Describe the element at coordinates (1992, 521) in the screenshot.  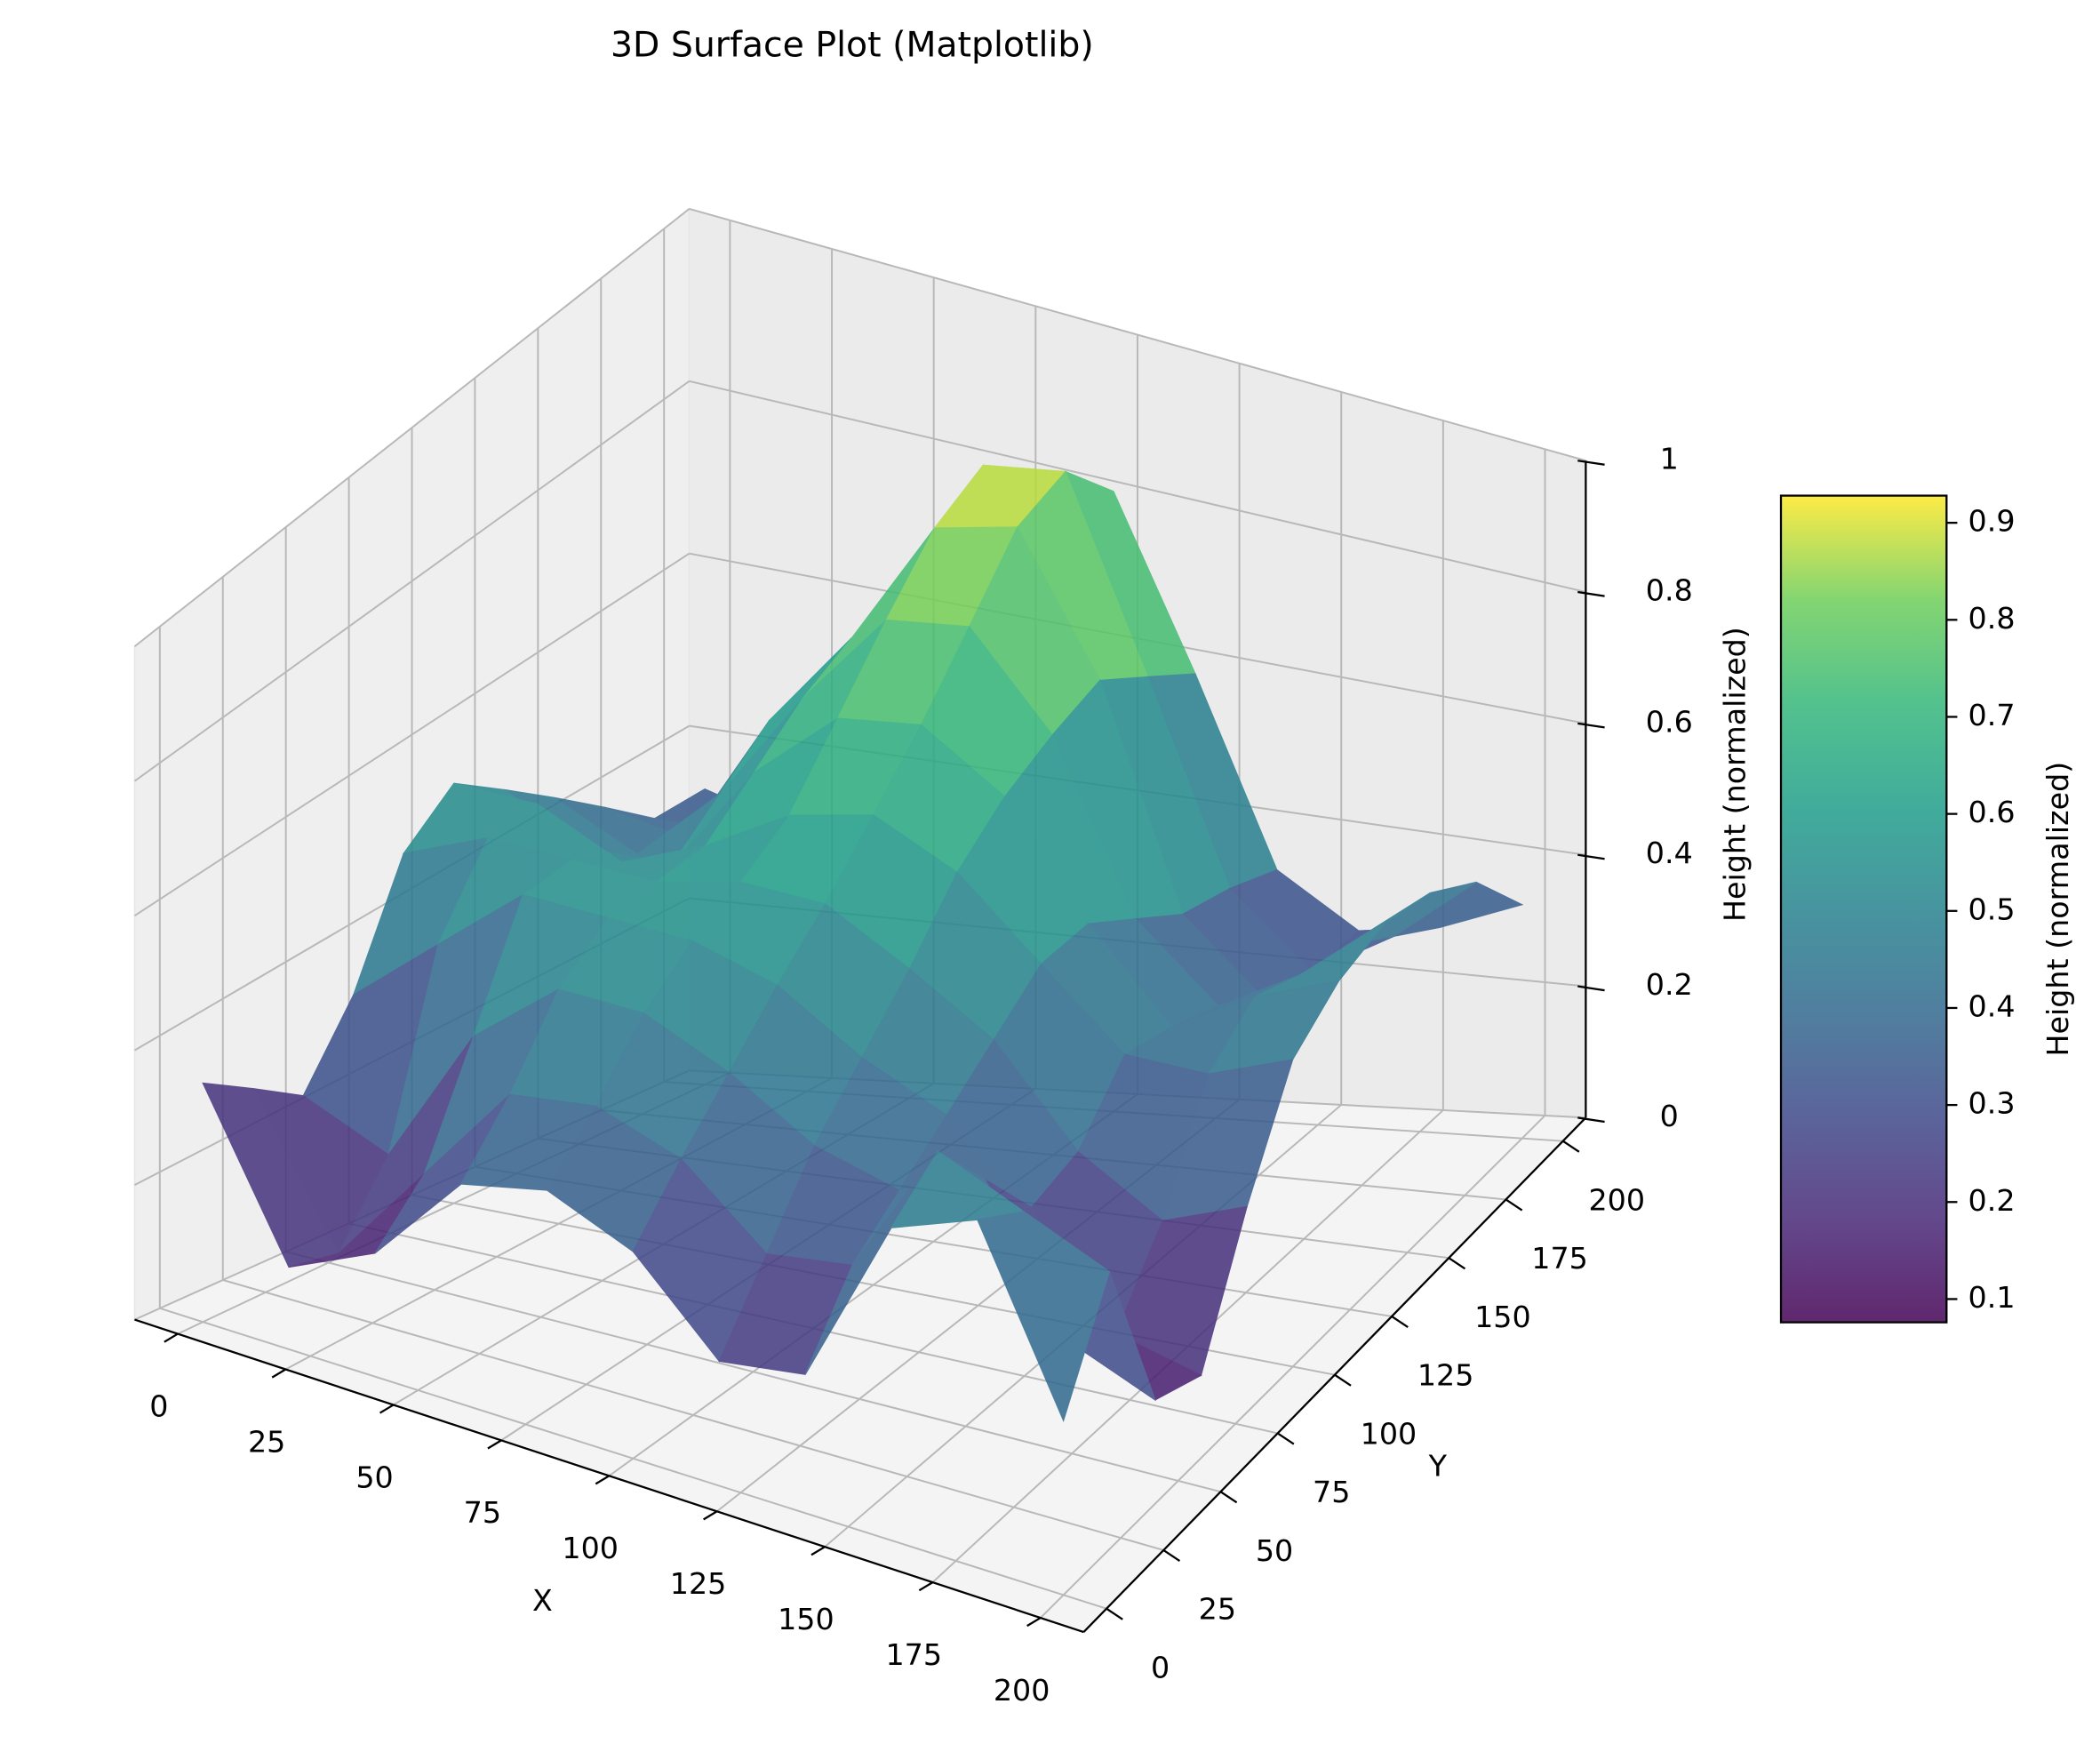
I see `colorbar-tick-label: 0.9` at that location.